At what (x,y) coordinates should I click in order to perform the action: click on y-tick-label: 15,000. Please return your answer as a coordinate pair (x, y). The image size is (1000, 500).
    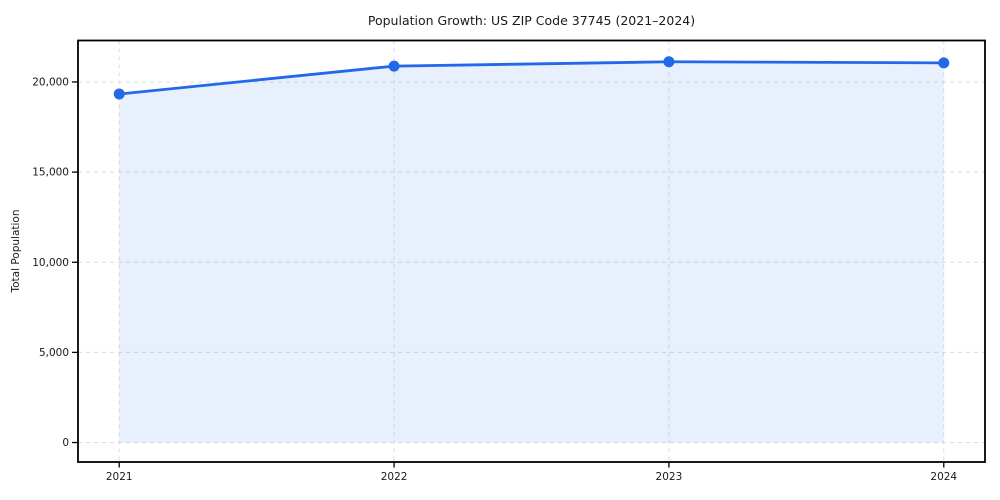
    Looking at the image, I should click on (50, 173).